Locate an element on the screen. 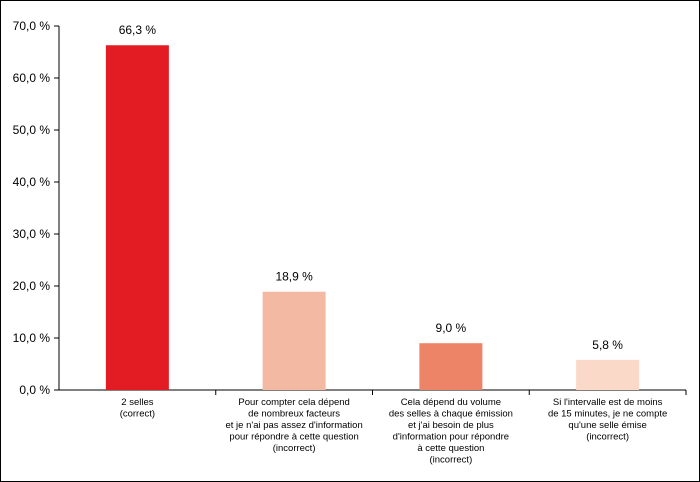 The width and height of the screenshot is (700, 482). category-label-line: d'information pour répondre is located at coordinates (451, 437).